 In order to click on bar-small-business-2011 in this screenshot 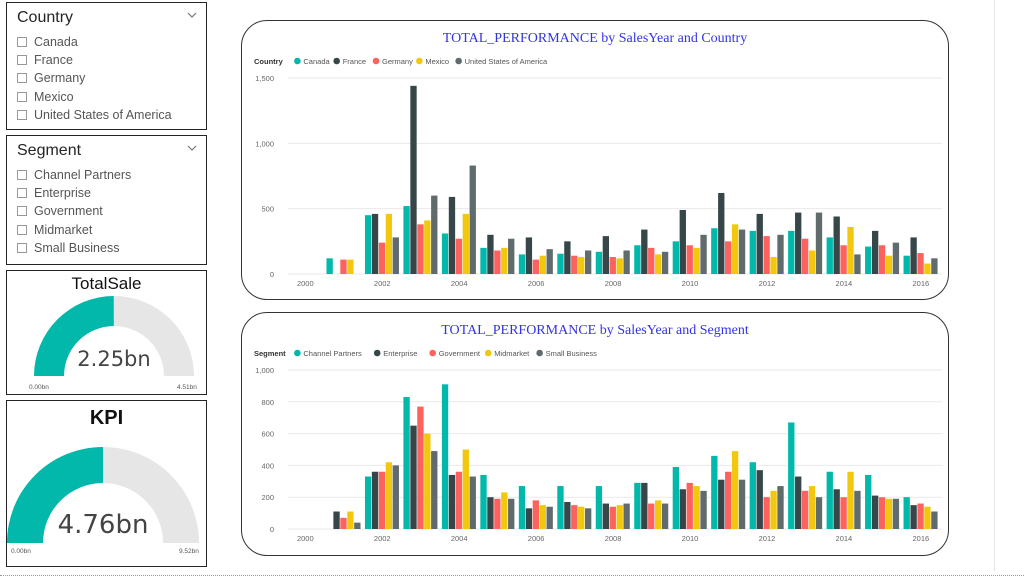, I will do `click(742, 504)`.